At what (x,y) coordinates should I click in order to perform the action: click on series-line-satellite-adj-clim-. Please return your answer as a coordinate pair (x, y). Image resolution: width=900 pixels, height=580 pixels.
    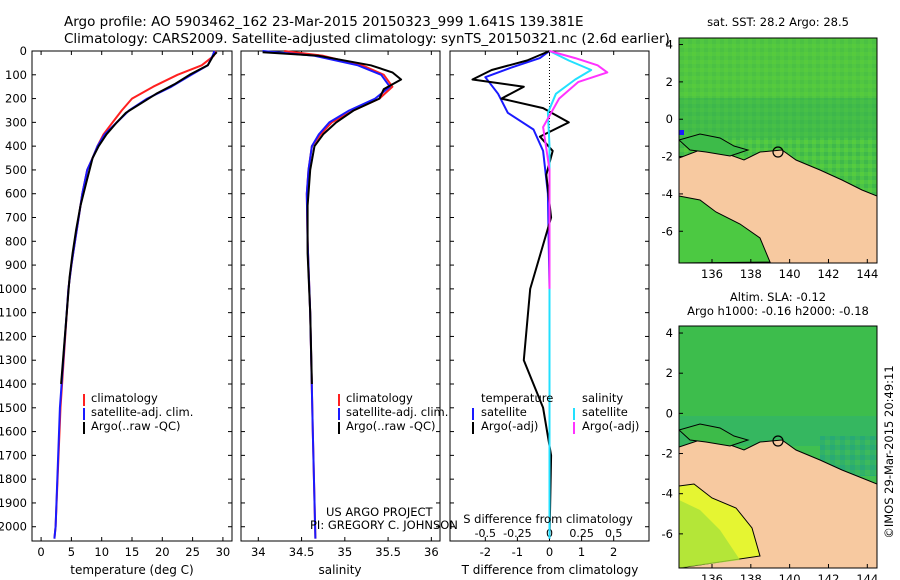
    Looking at the image, I should click on (326, 294).